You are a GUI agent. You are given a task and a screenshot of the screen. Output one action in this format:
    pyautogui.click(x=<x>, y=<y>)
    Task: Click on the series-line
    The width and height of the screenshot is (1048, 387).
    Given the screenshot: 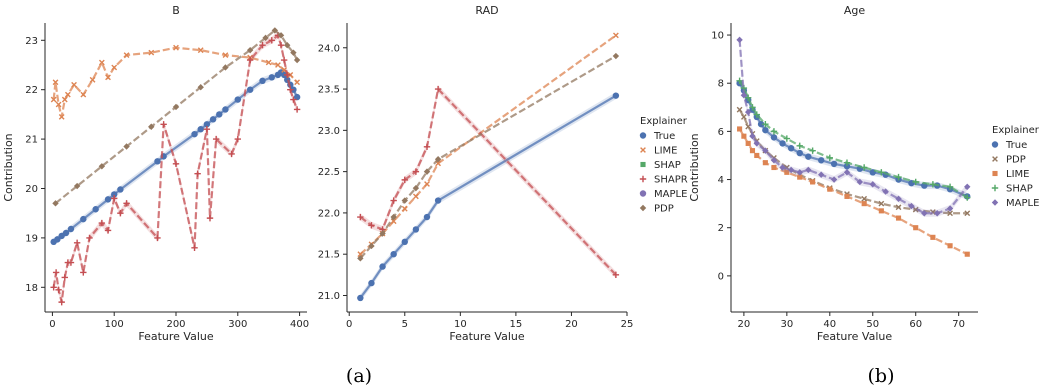 What is the action you would take?
    pyautogui.click(x=176, y=117)
    